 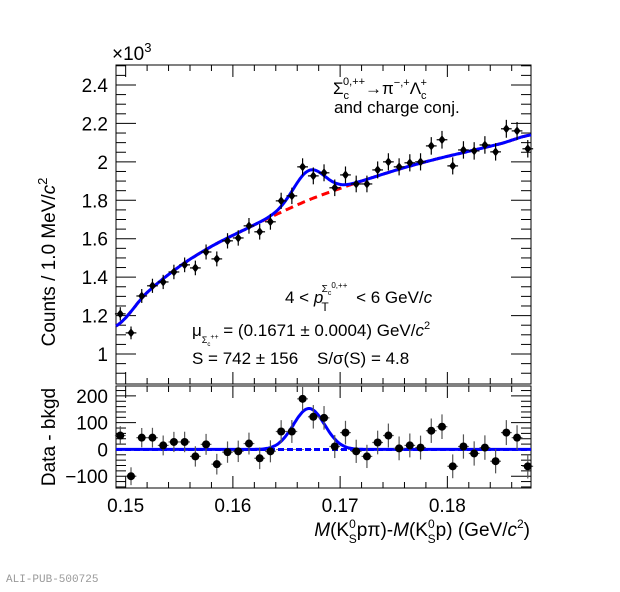 I want to click on publication-id: ALI-PUB-500725, so click(x=52, y=580).